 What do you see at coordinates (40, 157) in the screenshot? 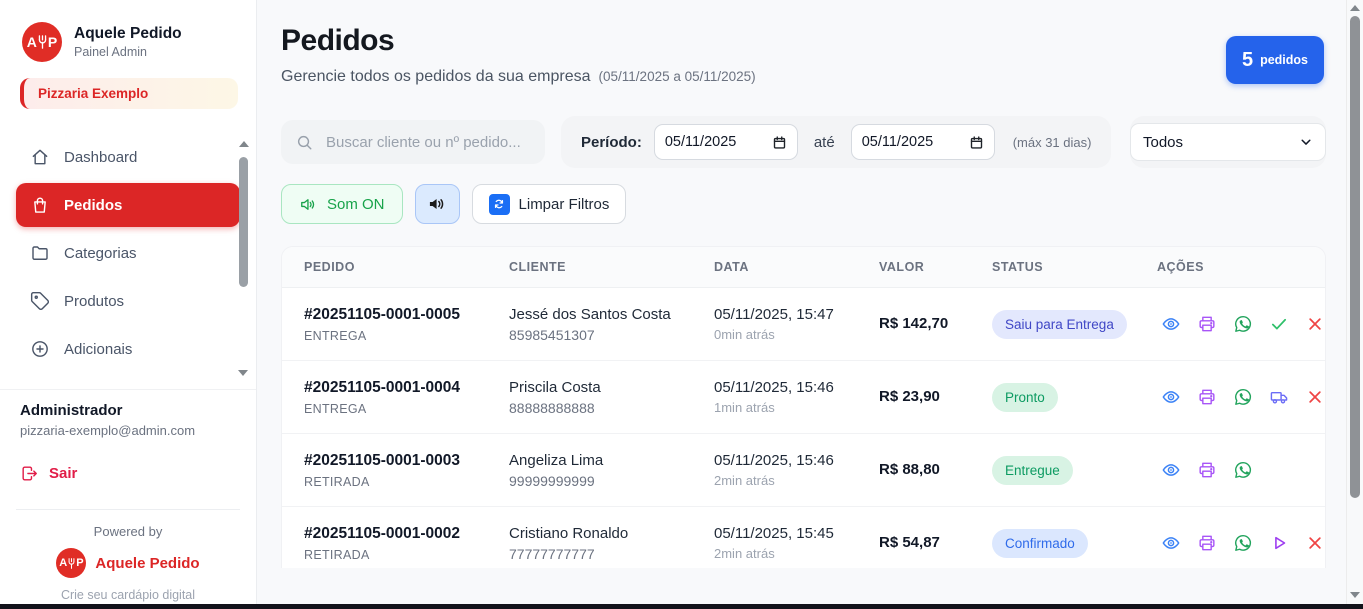
I see `home-icon` at bounding box center [40, 157].